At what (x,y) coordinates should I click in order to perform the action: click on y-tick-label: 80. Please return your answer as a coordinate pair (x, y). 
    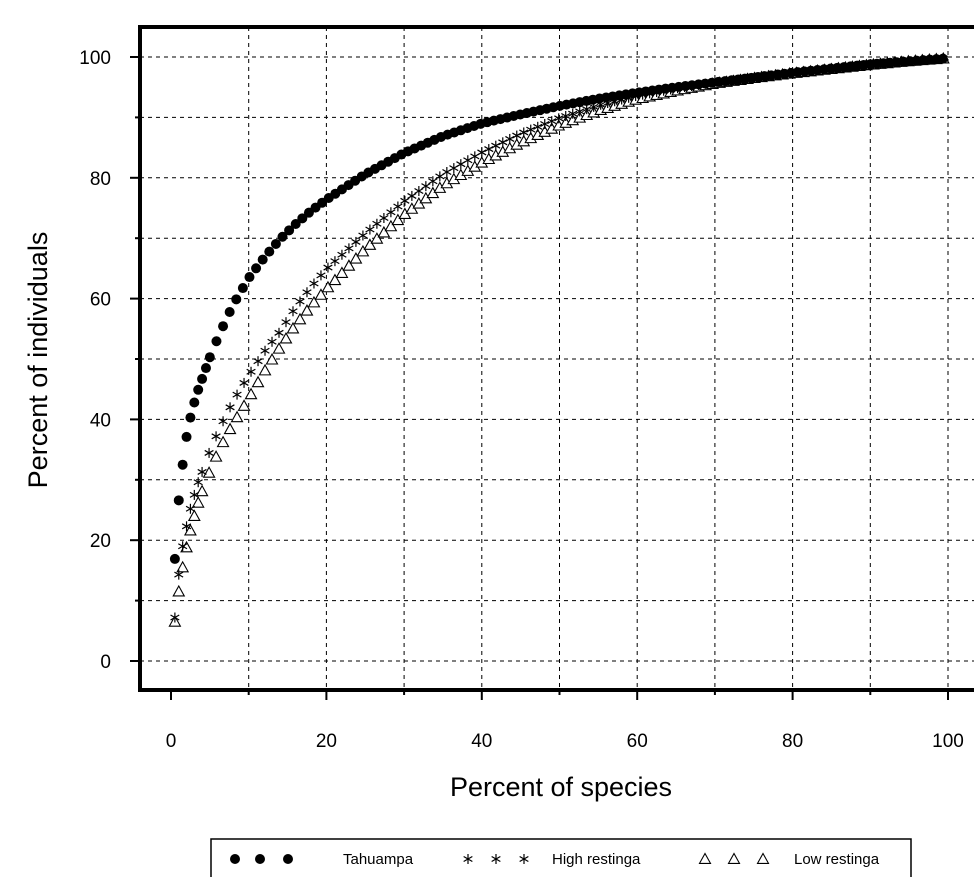
    Looking at the image, I should click on (100, 179).